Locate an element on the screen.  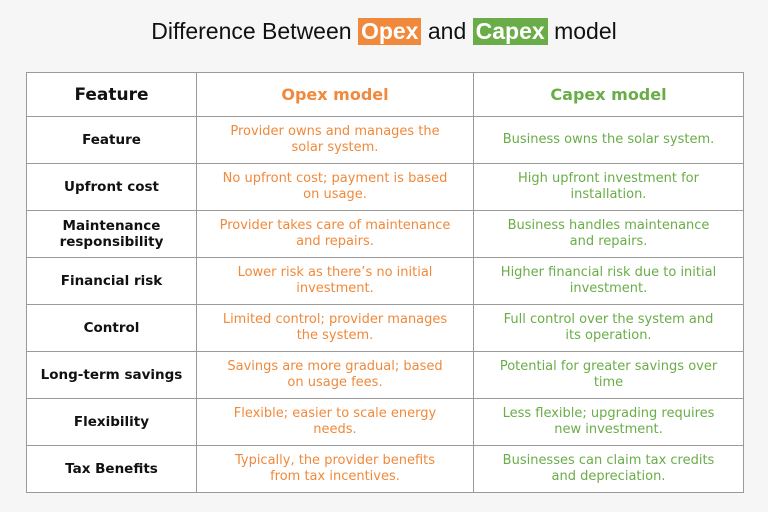
header-cell: Feature is located at coordinates (111, 94).